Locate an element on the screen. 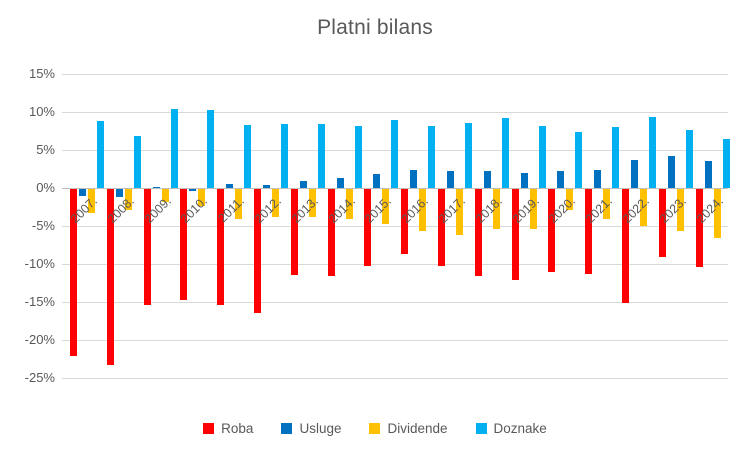 The image size is (750, 450). bar-doznake-2014 is located at coordinates (358, 157).